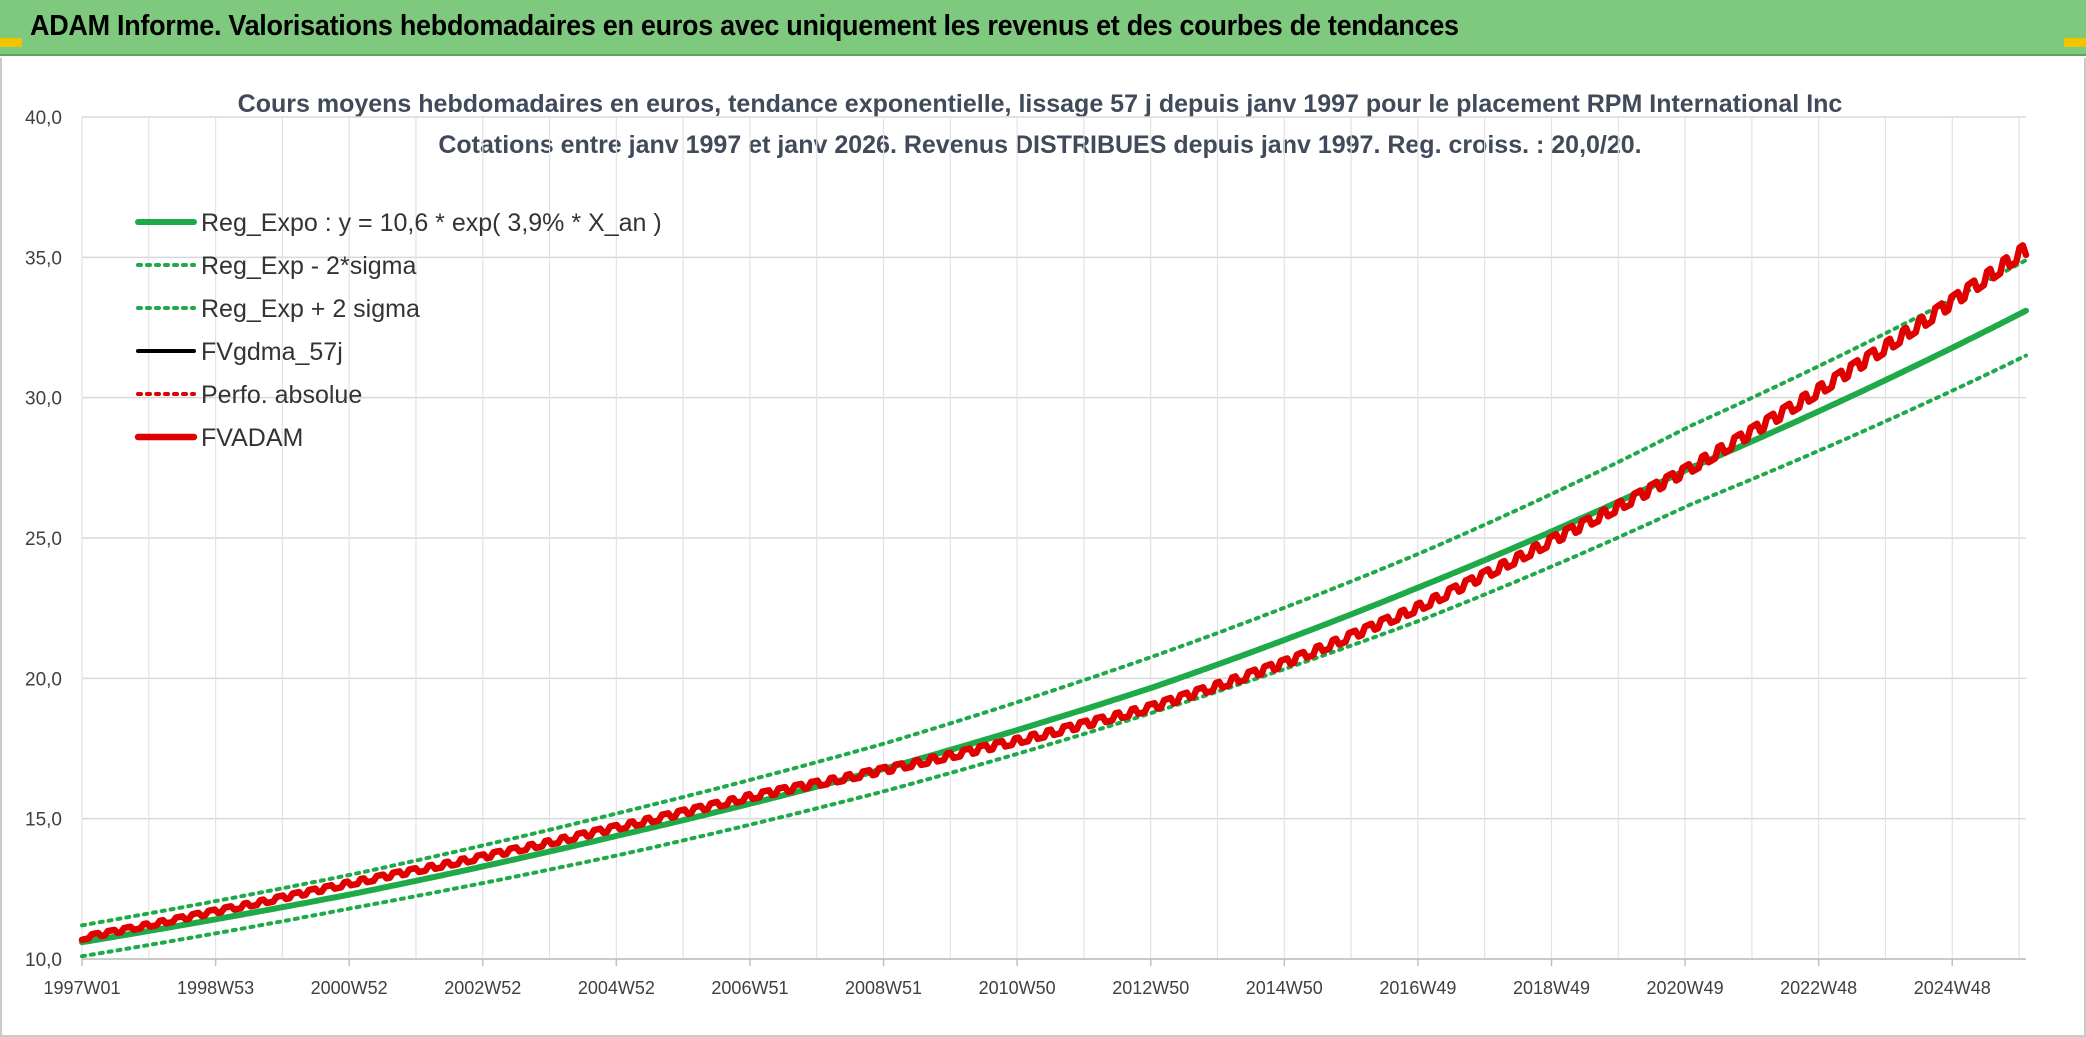 This screenshot has width=2086, height=1037. I want to click on y-tick-label: 35,0, so click(43, 258).